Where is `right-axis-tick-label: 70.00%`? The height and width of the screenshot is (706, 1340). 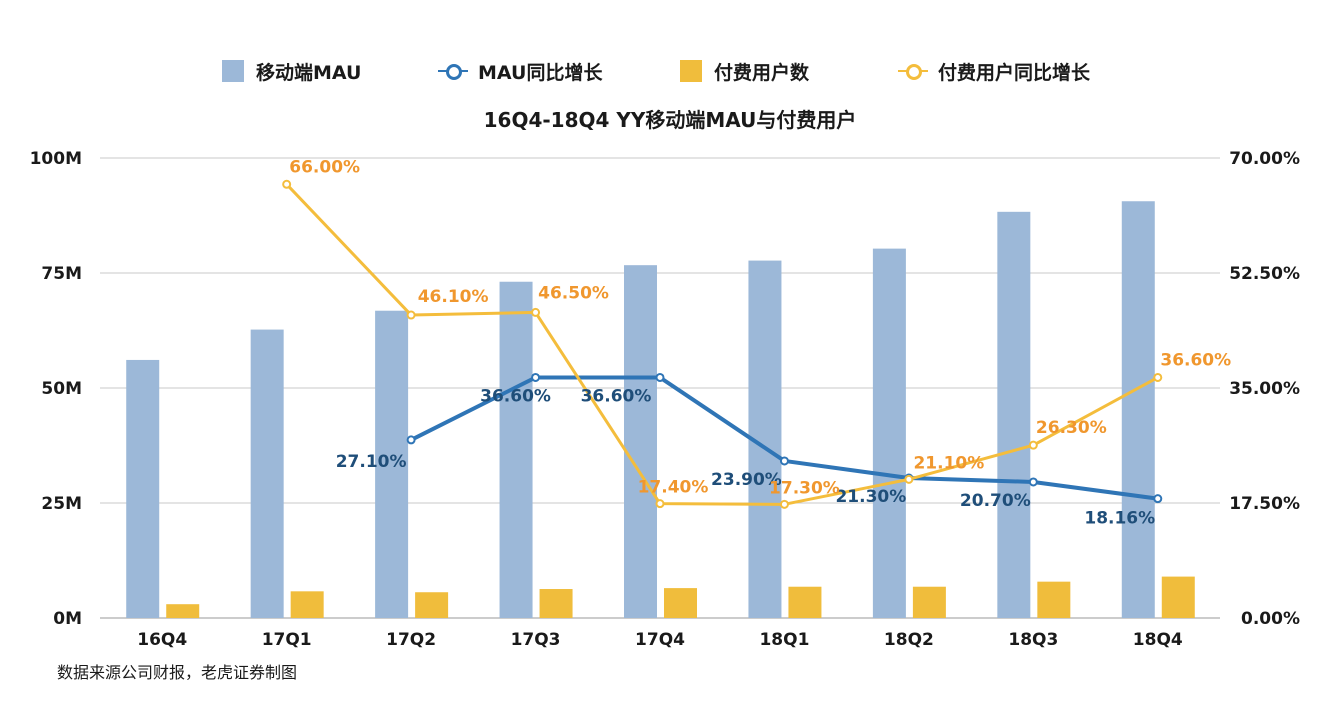
right-axis-tick-label: 70.00% is located at coordinates (1264, 159).